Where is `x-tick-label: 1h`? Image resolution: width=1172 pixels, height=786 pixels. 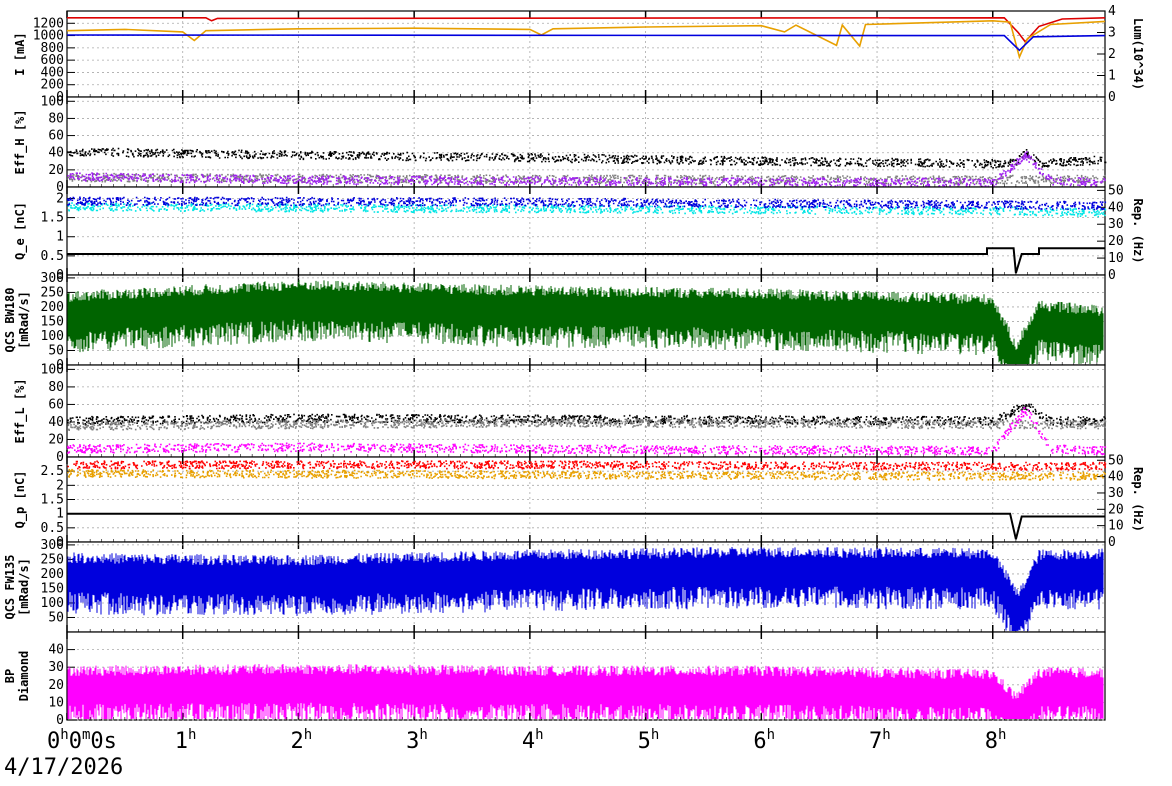 x-tick-label: 1h is located at coordinates (186, 740).